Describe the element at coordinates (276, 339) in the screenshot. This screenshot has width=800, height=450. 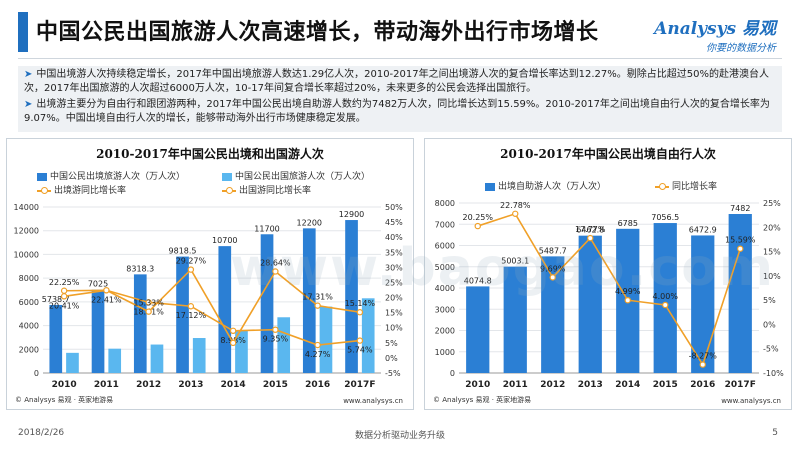
I see `line-value-label: 9.35%` at that location.